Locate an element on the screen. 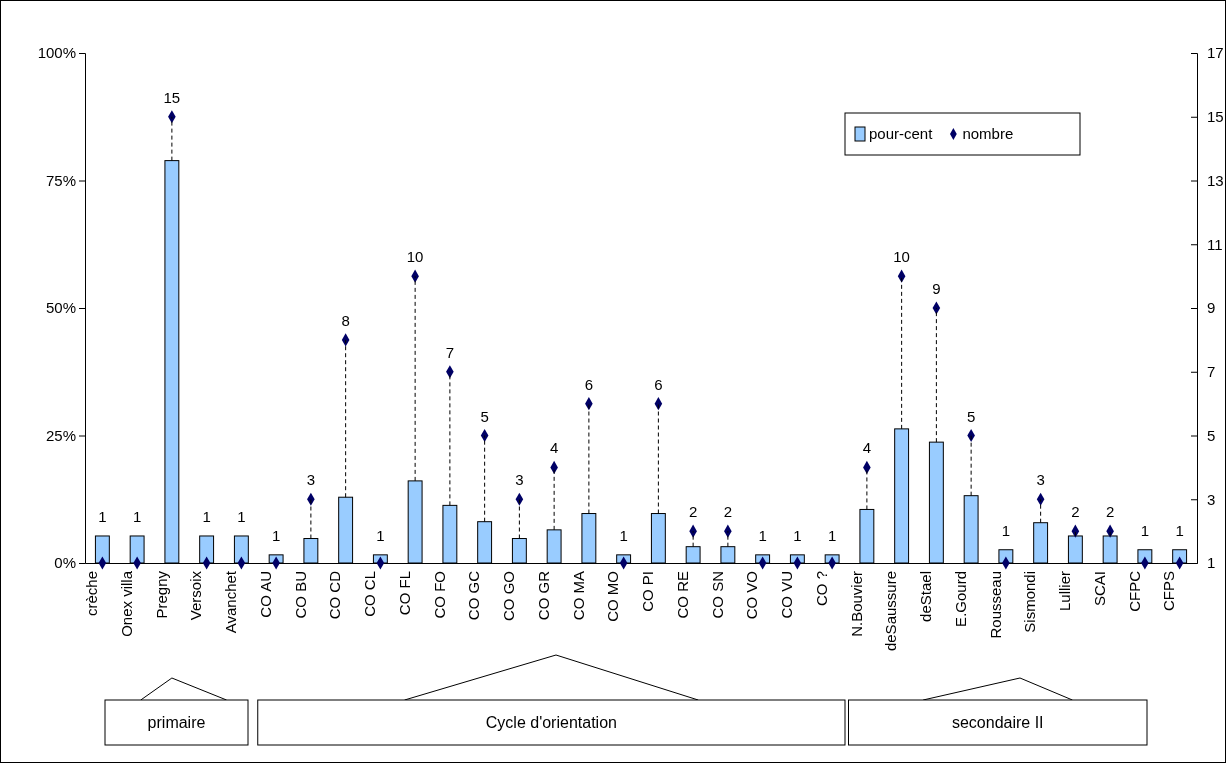 The image size is (1226, 763). text: secondaire II is located at coordinates (997, 722).